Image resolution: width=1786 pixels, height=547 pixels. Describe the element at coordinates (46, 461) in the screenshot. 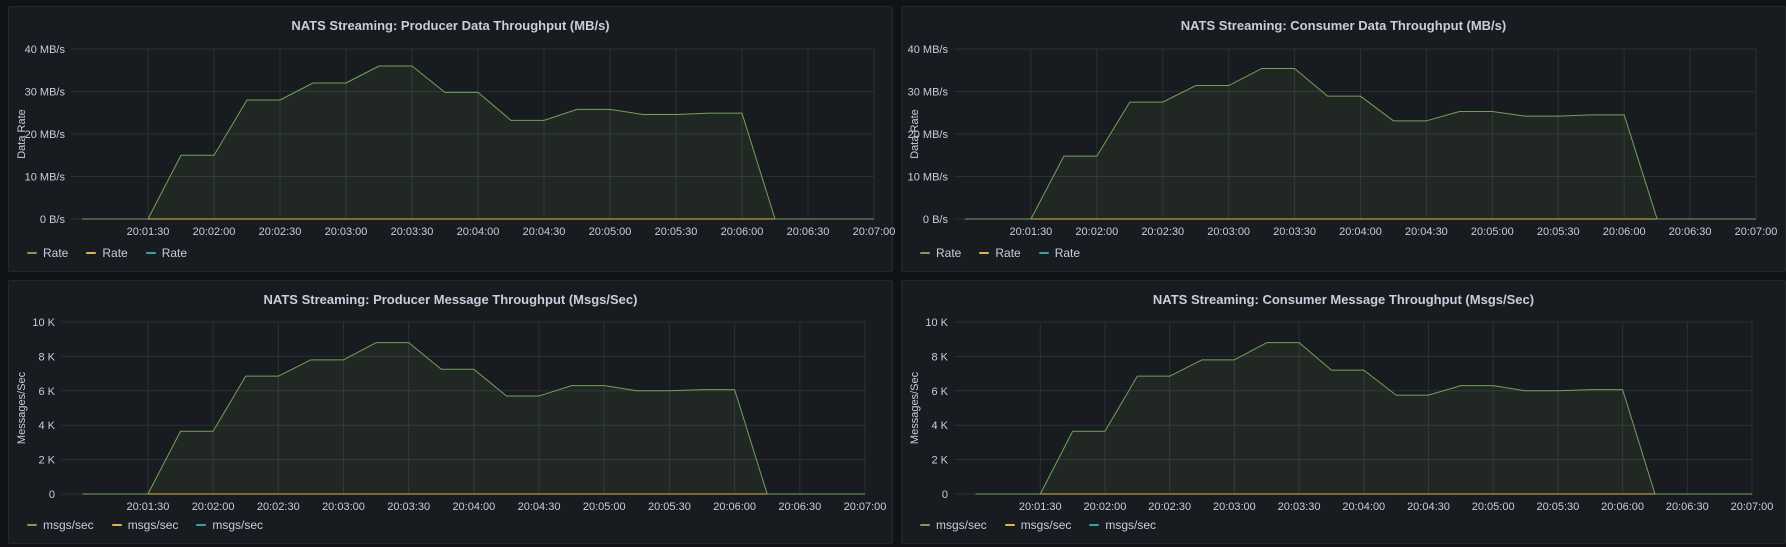

I see `y-tick-label: 2 K` at that location.